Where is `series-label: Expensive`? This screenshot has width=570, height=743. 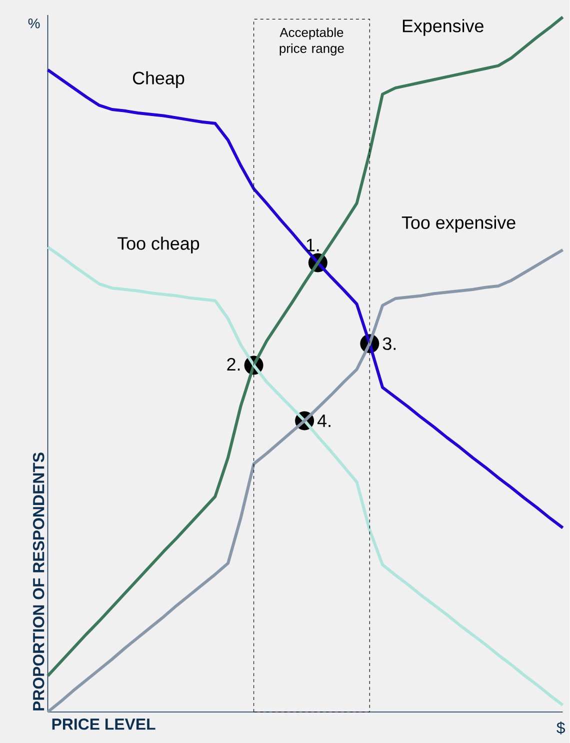
series-label: Expensive is located at coordinates (443, 27).